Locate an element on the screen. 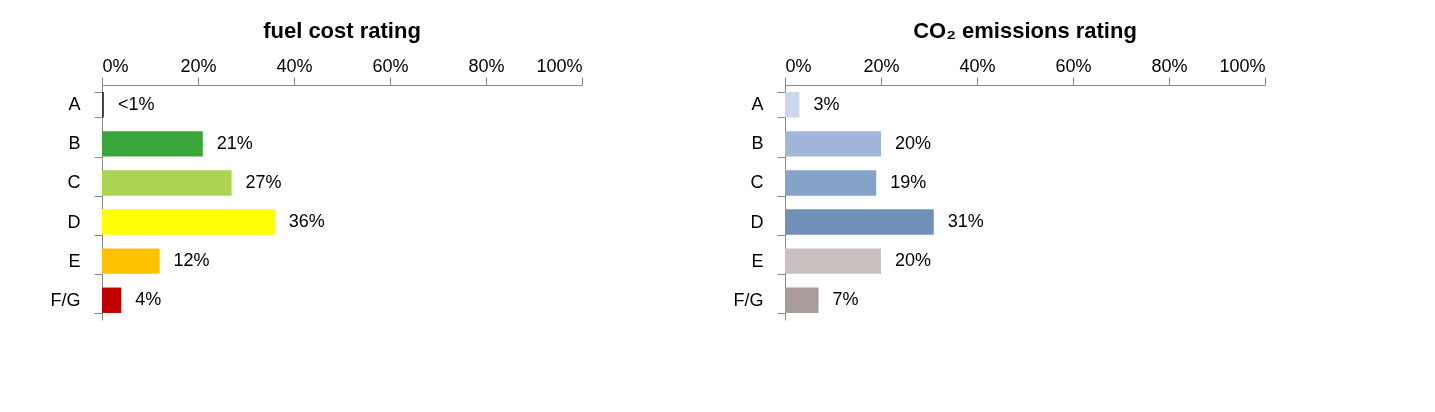 This screenshot has width=1435, height=412. data-label: 31% is located at coordinates (965, 221).